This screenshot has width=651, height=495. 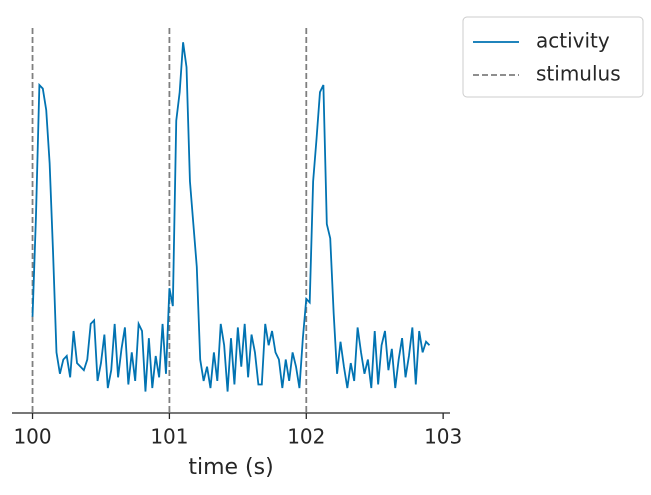 What do you see at coordinates (306, 437) in the screenshot?
I see `x-tick-label: 102` at bounding box center [306, 437].